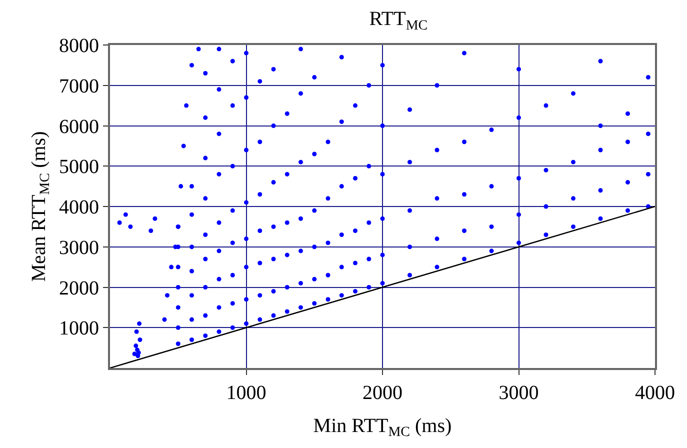 This screenshot has height=448, width=687. What do you see at coordinates (79, 46) in the screenshot?
I see `y-tick-label: 8000` at bounding box center [79, 46].